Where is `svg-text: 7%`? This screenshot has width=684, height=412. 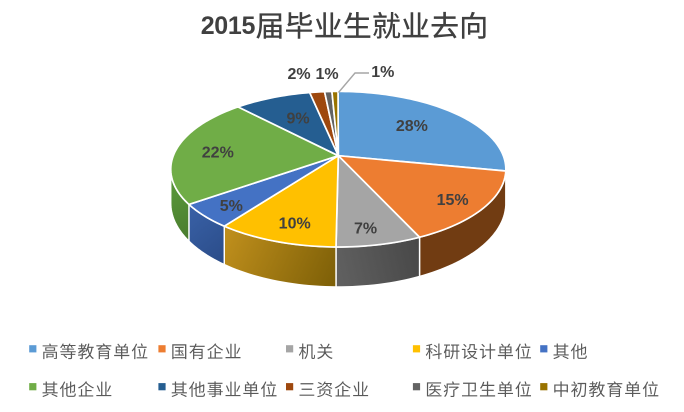 svg-text: 7% is located at coordinates (365, 228).